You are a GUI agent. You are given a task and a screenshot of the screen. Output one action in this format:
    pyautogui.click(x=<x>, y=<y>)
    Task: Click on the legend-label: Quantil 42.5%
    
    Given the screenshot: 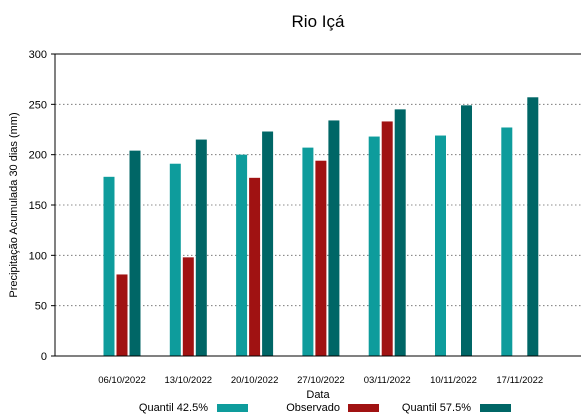 What is the action you would take?
    pyautogui.click(x=173, y=408)
    